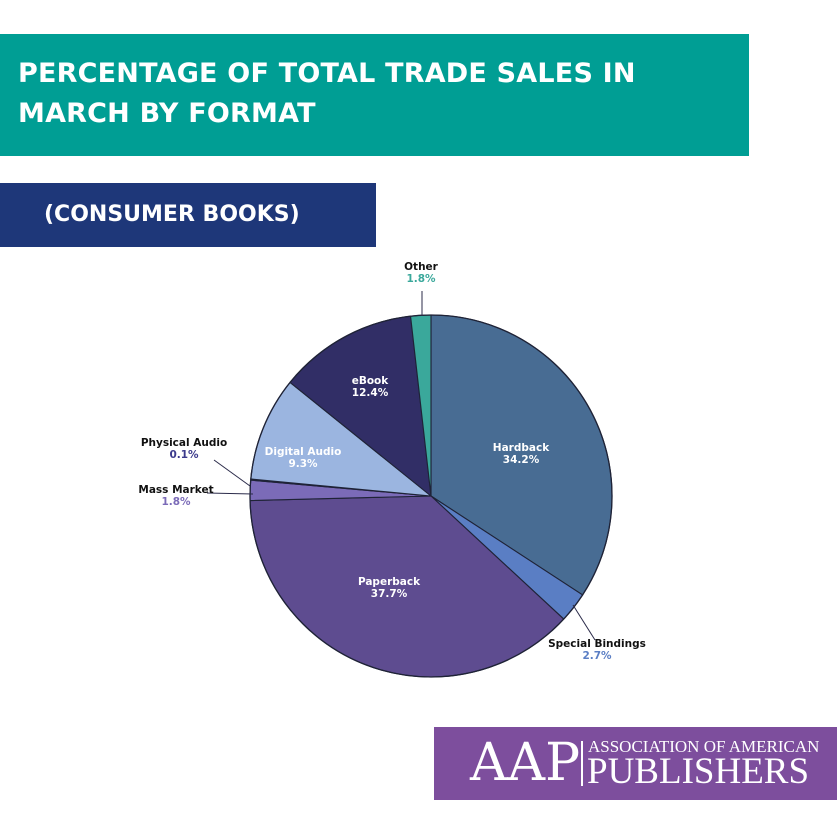 This screenshot has width=837, height=837. What do you see at coordinates (176, 502) in the screenshot?
I see `slice-value-mass-market: 1.8%` at bounding box center [176, 502].